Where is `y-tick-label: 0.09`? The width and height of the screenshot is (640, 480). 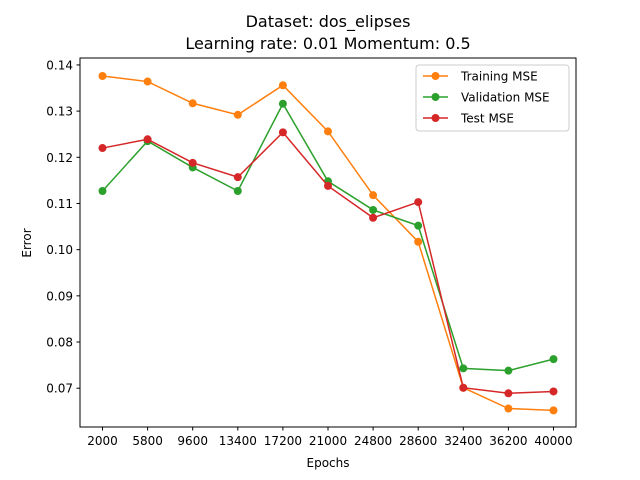
y-tick-label: 0.09 is located at coordinates (59, 296).